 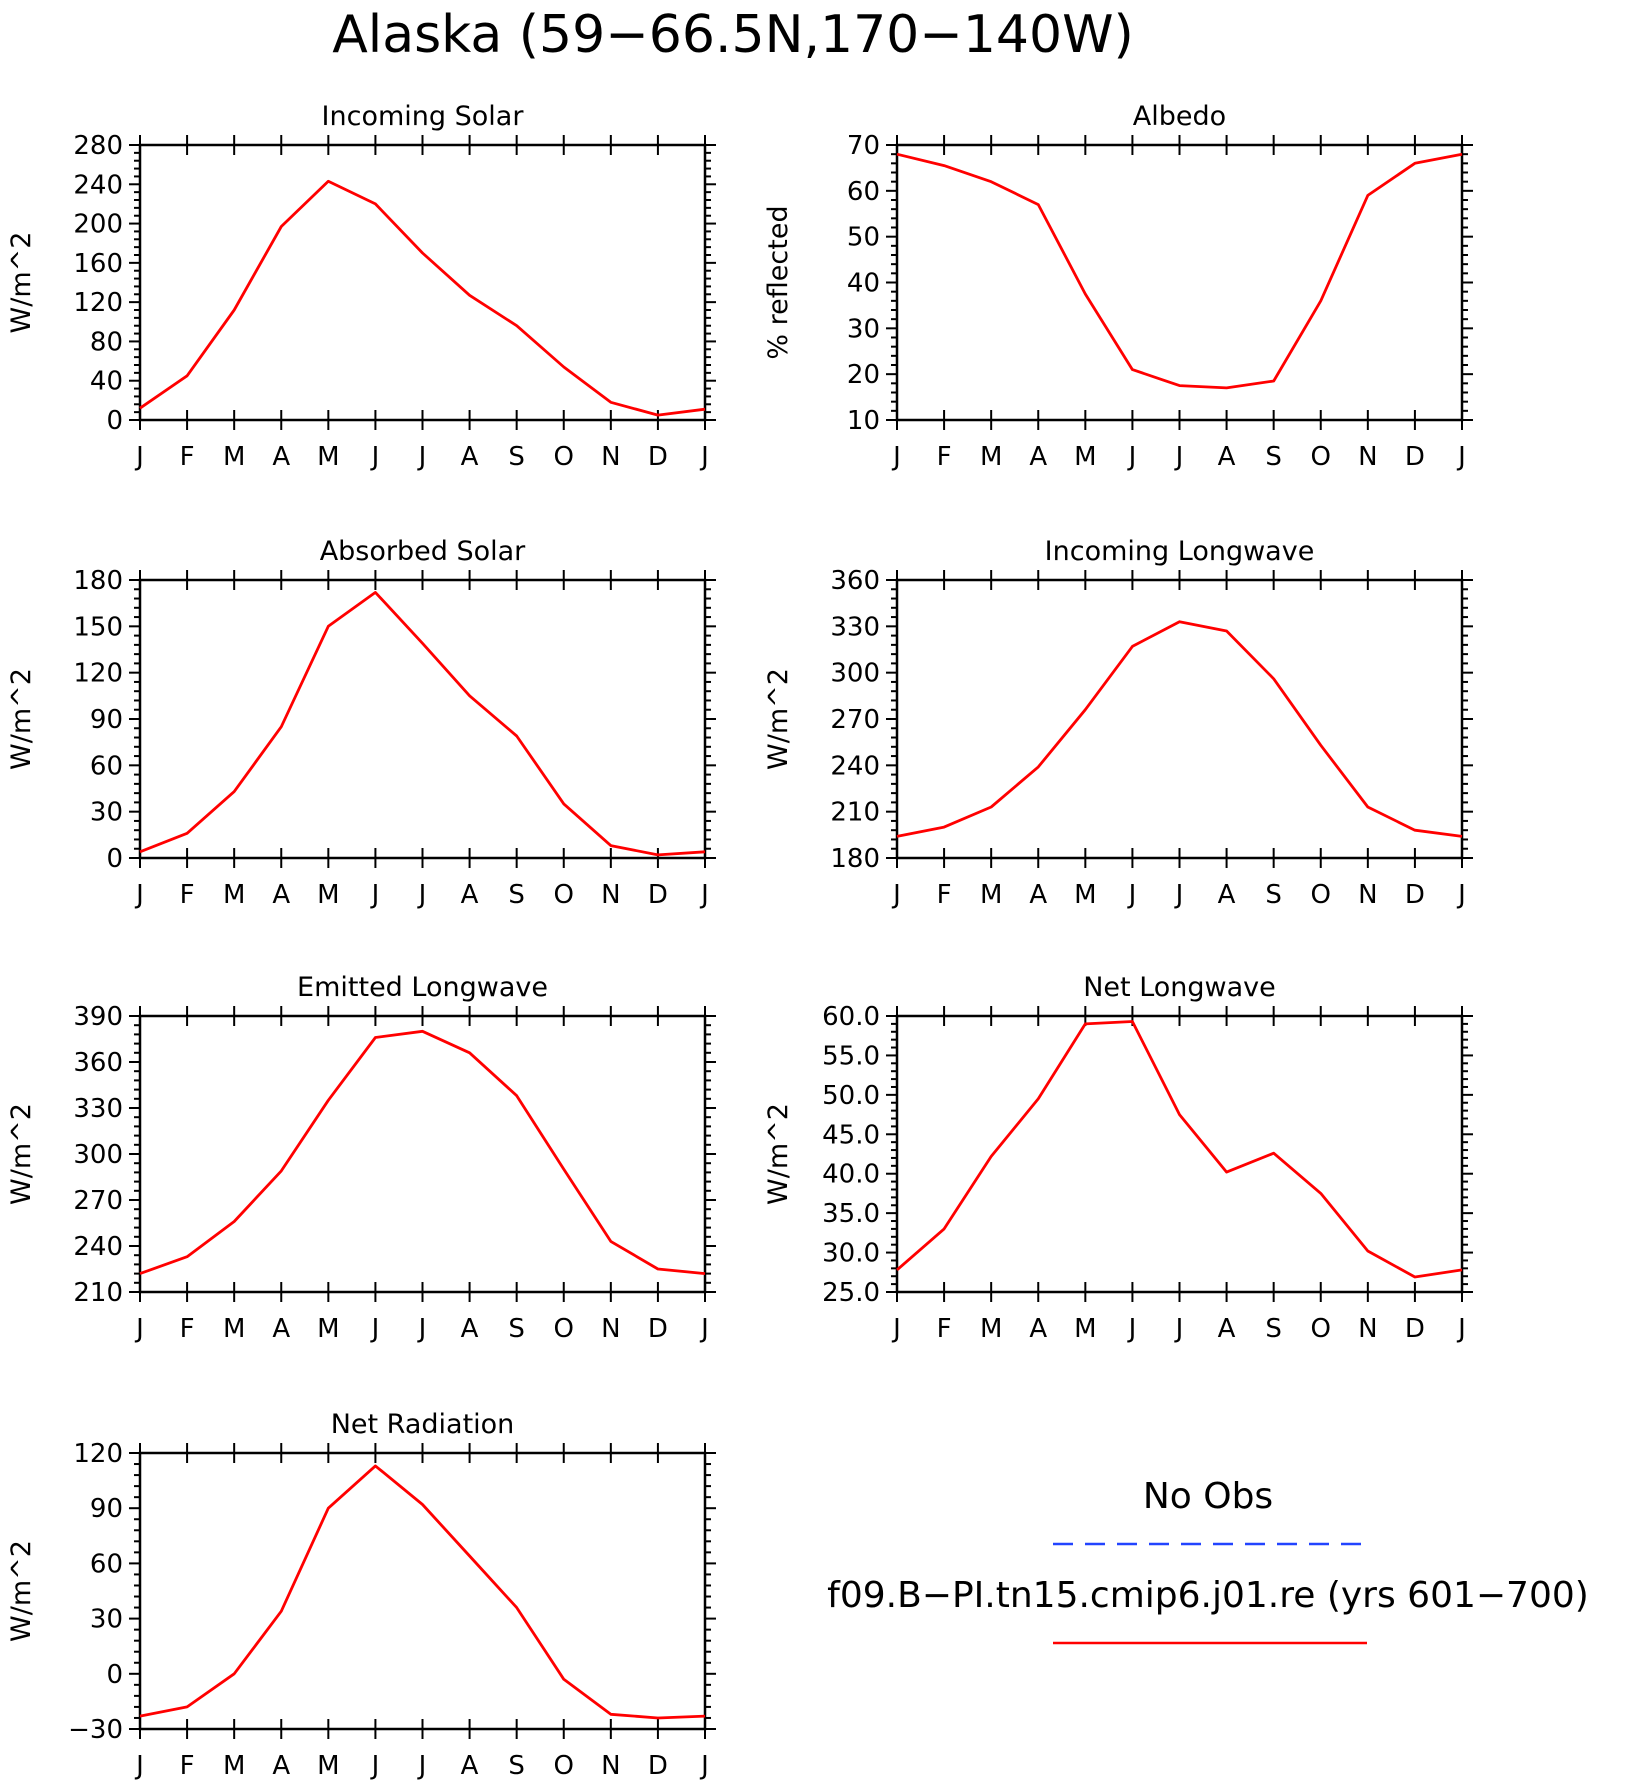 What do you see at coordinates (851, 1175) in the screenshot?
I see `net-longwave-y-tick-label: 40.0` at bounding box center [851, 1175].